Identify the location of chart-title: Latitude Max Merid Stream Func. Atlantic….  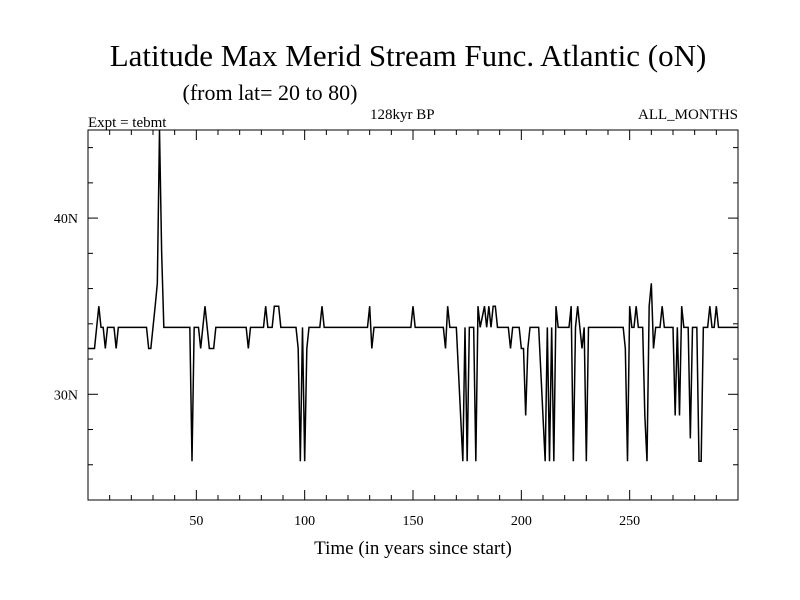
(408, 55).